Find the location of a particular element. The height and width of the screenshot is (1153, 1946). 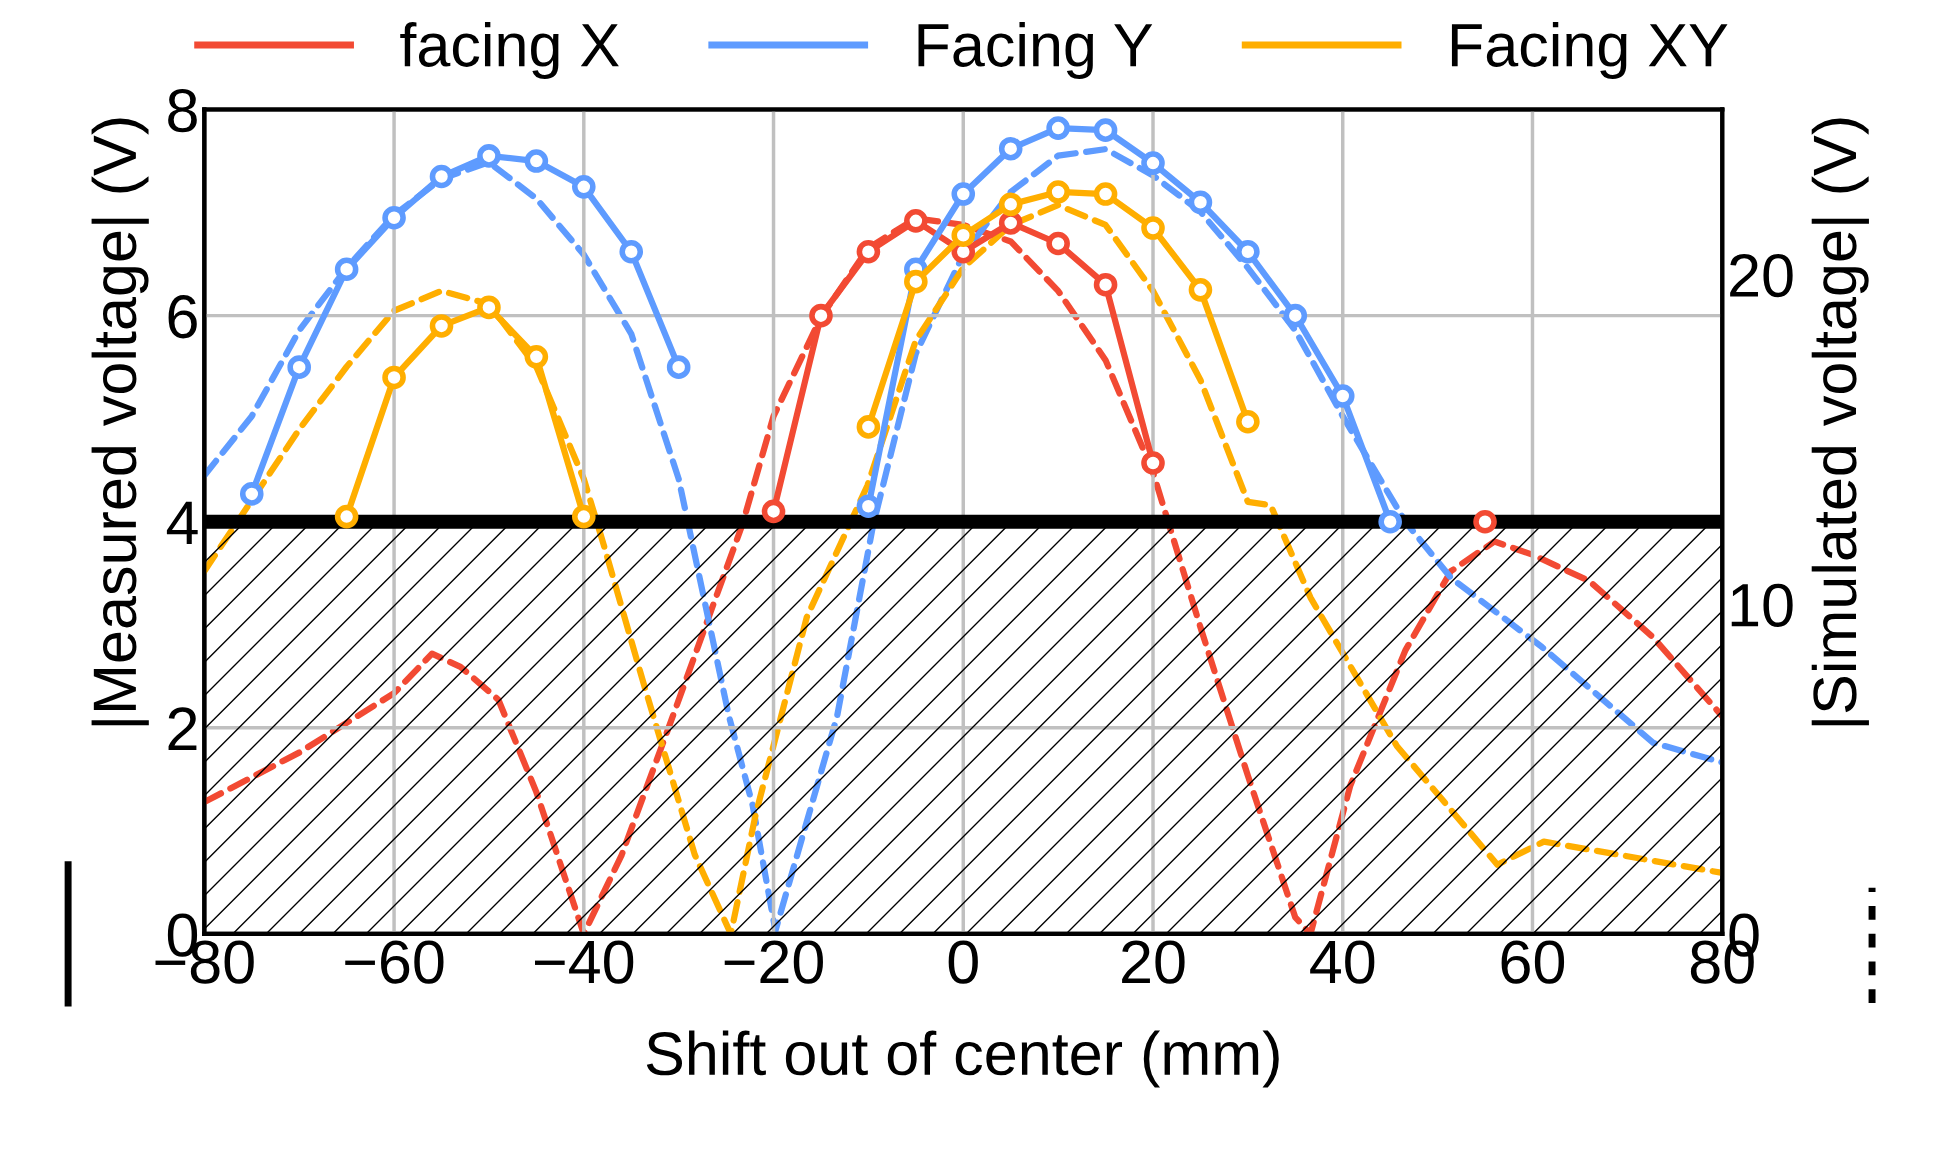

x-tick-label: −20 is located at coordinates (773, 962).